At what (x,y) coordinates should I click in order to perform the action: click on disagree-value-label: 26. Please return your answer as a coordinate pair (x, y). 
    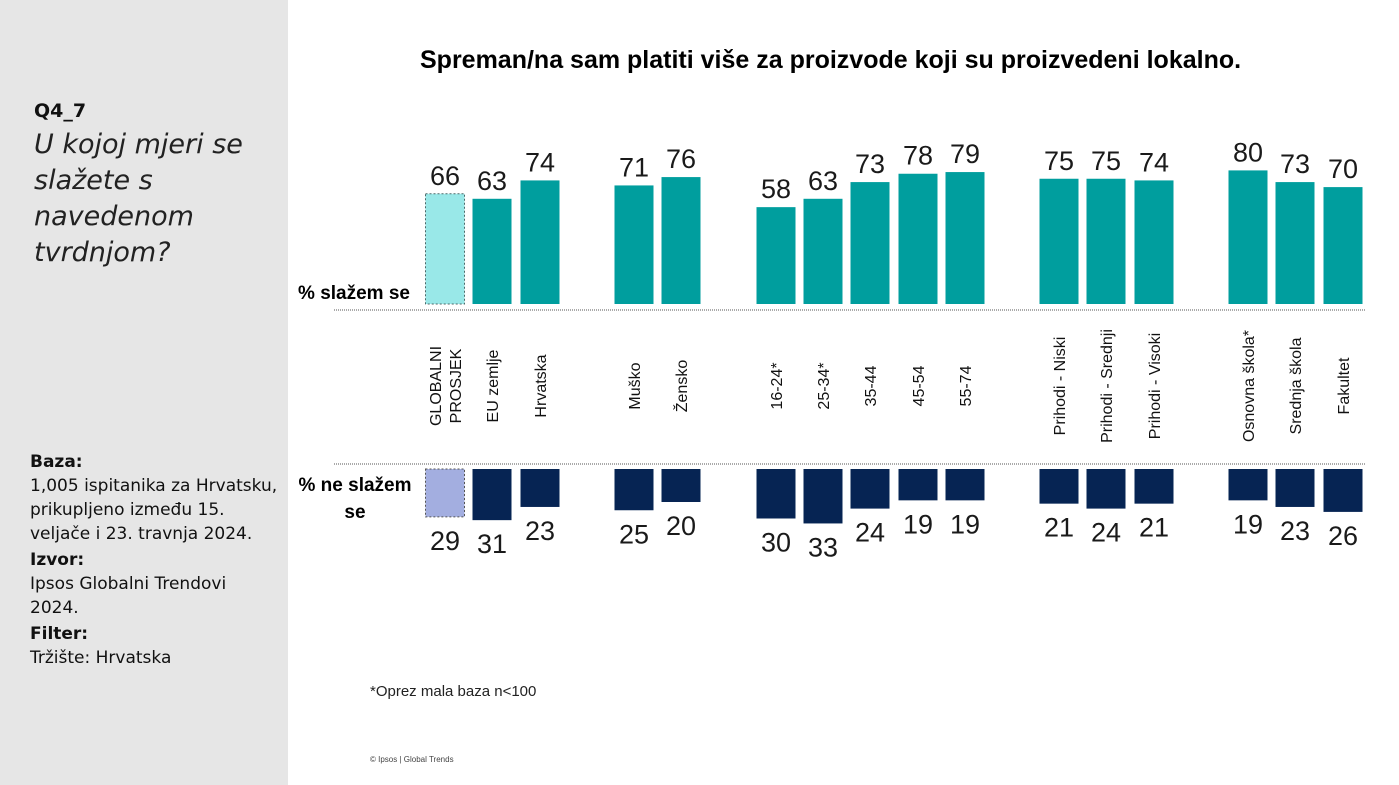
    Looking at the image, I should click on (1343, 536).